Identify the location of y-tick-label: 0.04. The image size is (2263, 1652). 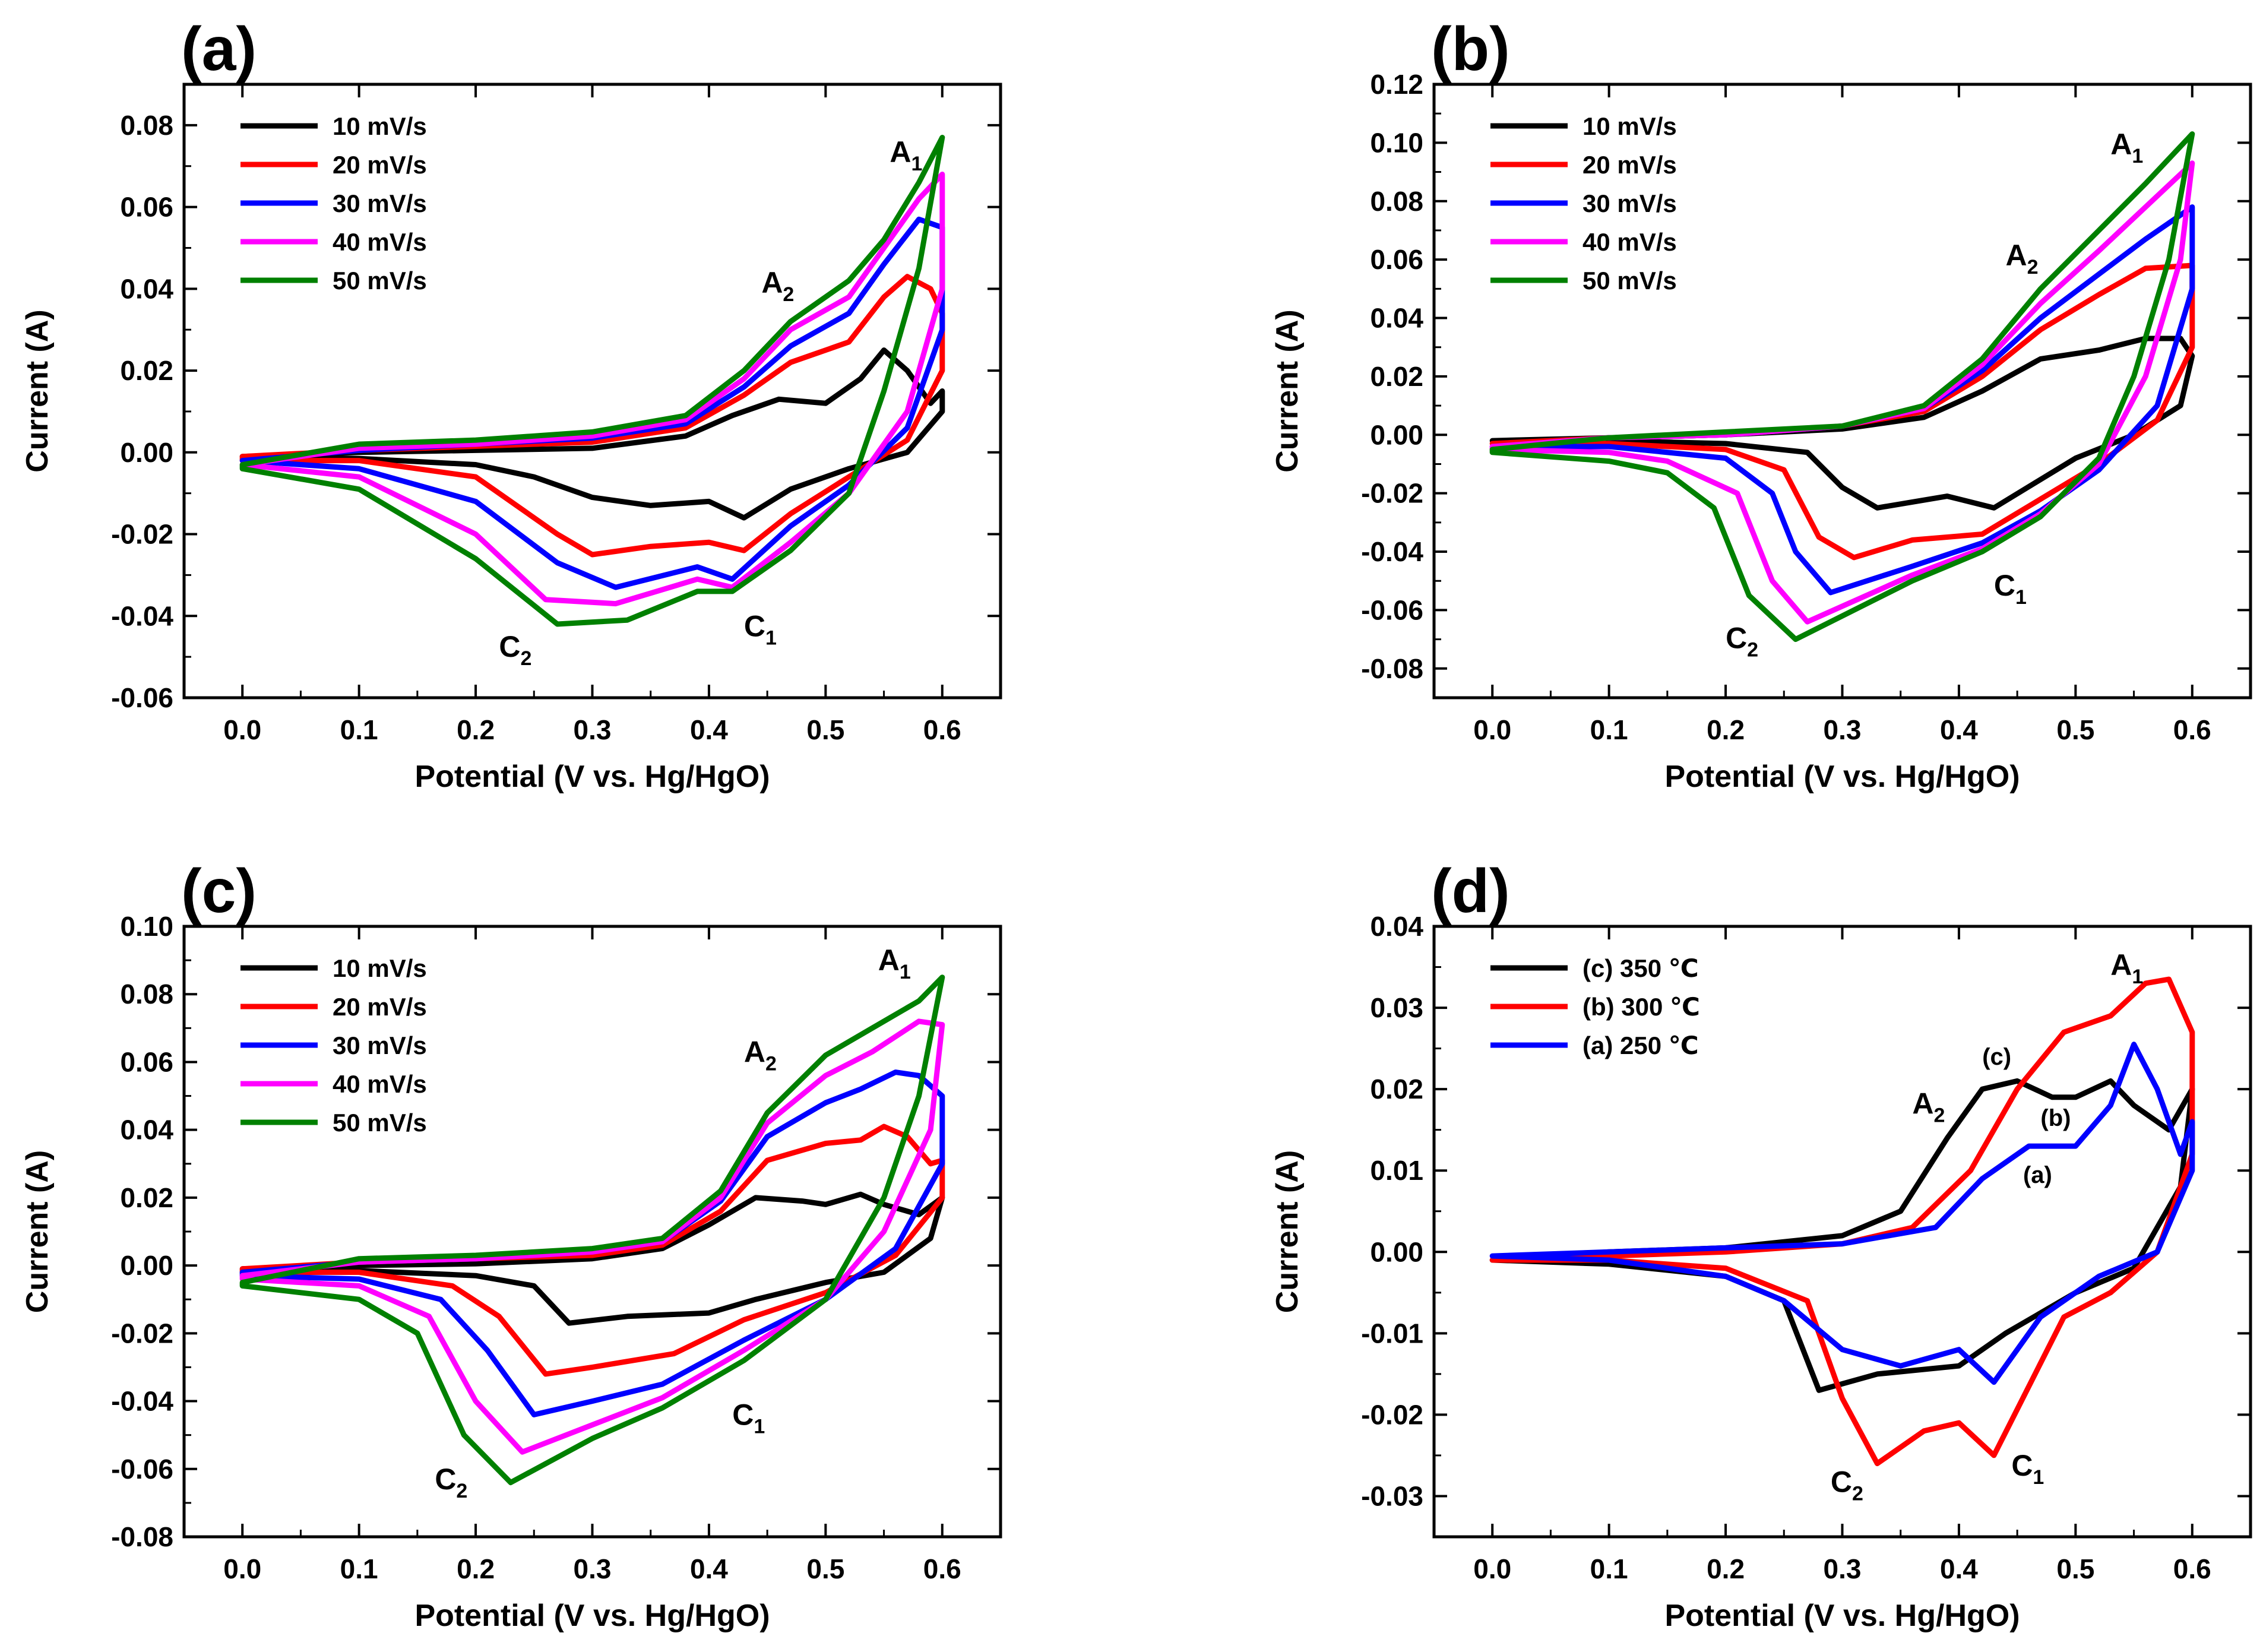
(1396, 926).